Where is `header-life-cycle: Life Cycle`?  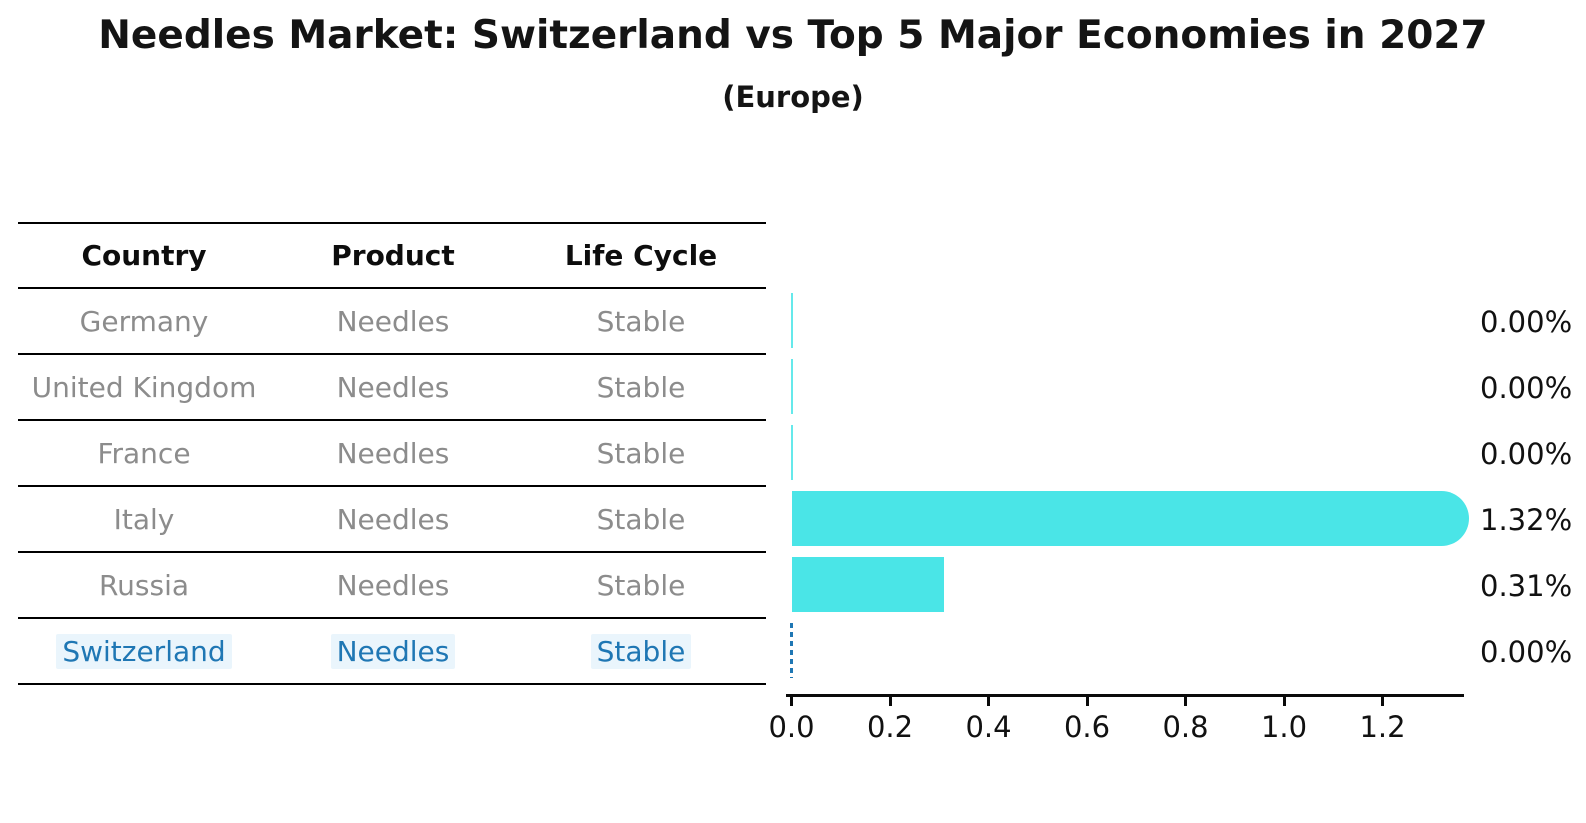 header-life-cycle: Life Cycle is located at coordinates (641, 255).